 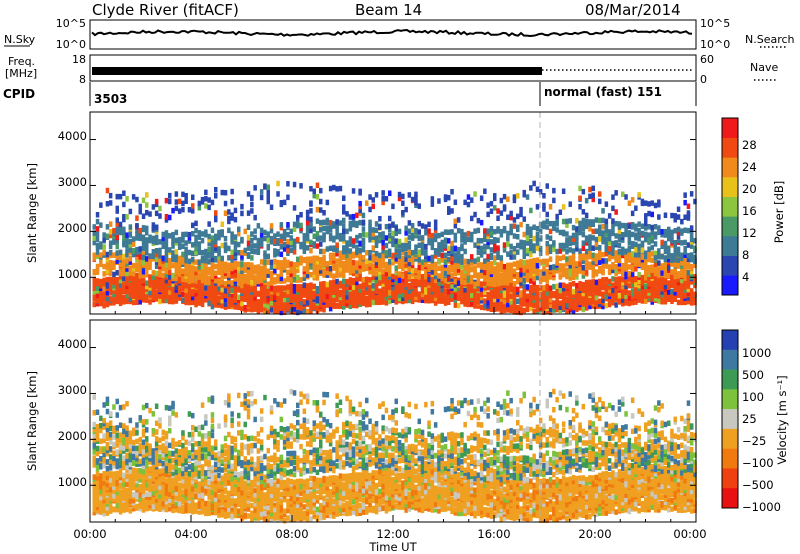 I want to click on power-cbar-tick-20: 20, so click(x=749, y=189).